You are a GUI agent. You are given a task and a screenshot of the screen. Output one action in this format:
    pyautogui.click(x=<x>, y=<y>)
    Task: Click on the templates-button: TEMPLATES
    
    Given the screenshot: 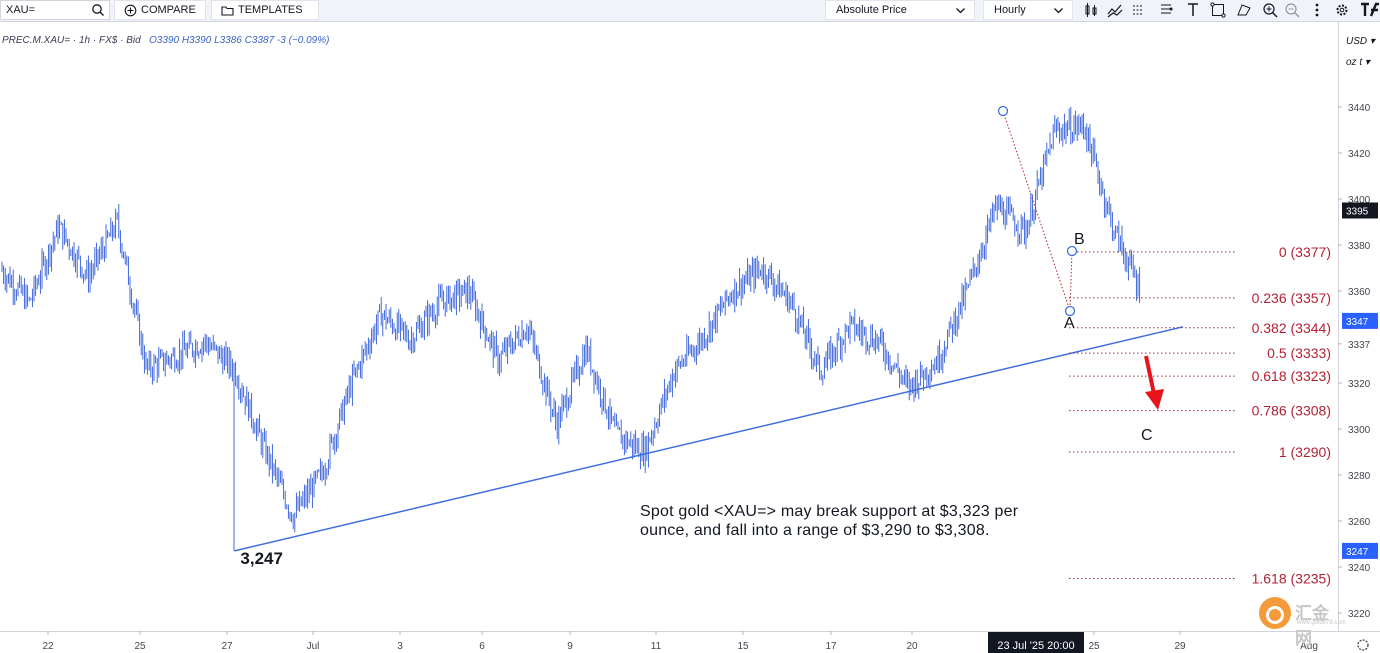 What is the action you would take?
    pyautogui.click(x=265, y=10)
    